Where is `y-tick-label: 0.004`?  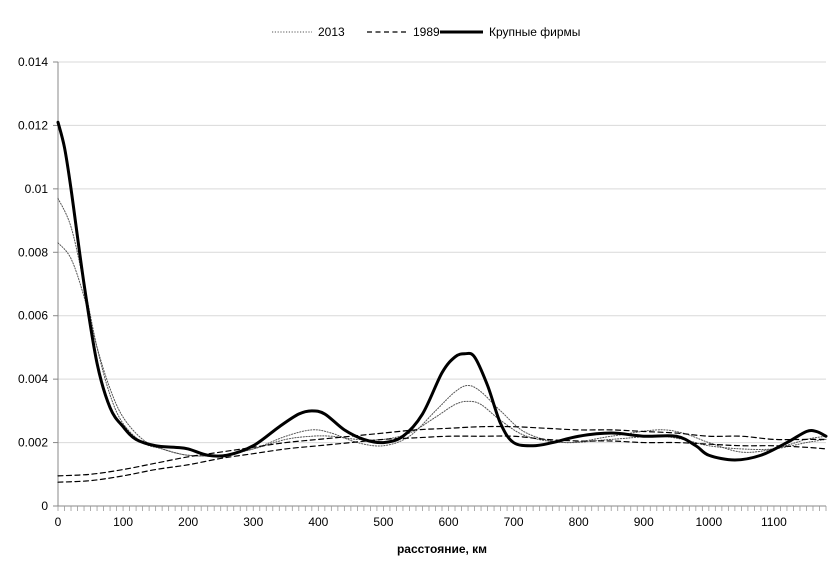
y-tick-label: 0.004 is located at coordinates (33, 379).